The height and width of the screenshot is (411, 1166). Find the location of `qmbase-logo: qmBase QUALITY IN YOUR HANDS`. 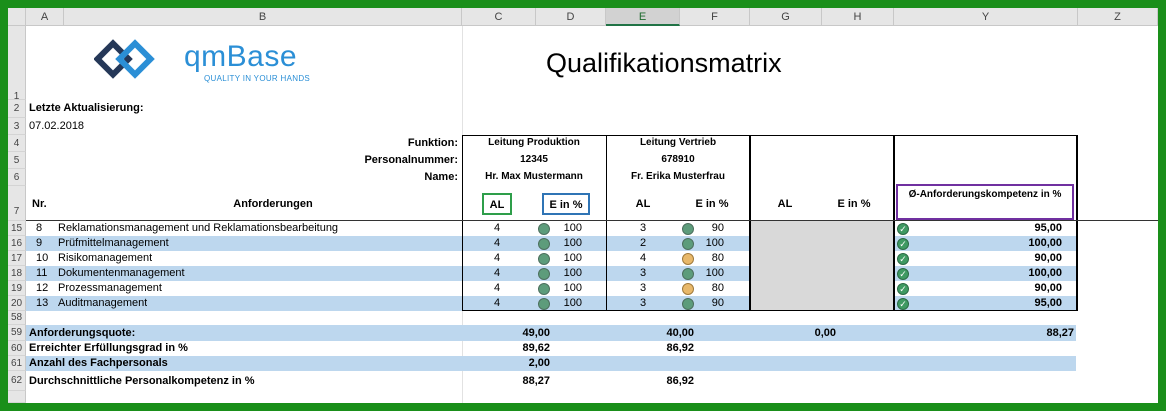

qmbase-logo: qmBase QUALITY IN YOUR HANDS is located at coordinates (209, 63).